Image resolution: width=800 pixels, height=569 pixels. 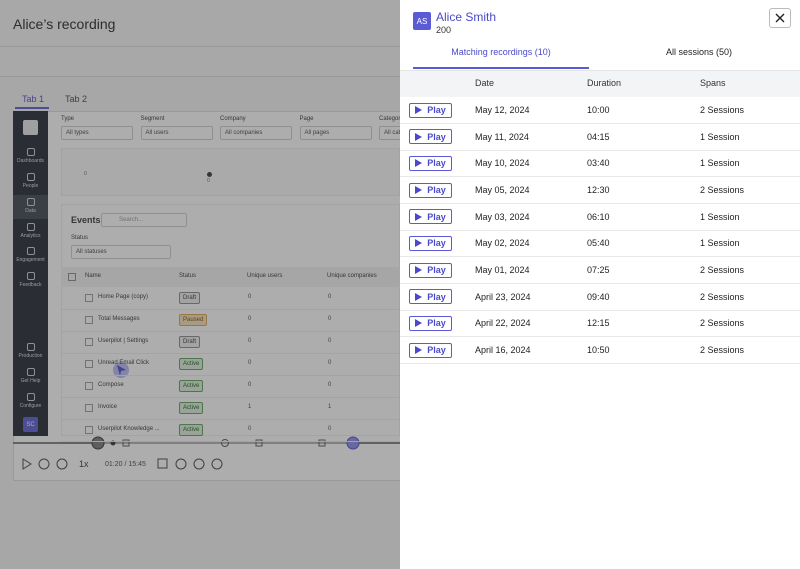 What do you see at coordinates (699, 52) in the screenshot?
I see `tab: All sessions (50)` at bounding box center [699, 52].